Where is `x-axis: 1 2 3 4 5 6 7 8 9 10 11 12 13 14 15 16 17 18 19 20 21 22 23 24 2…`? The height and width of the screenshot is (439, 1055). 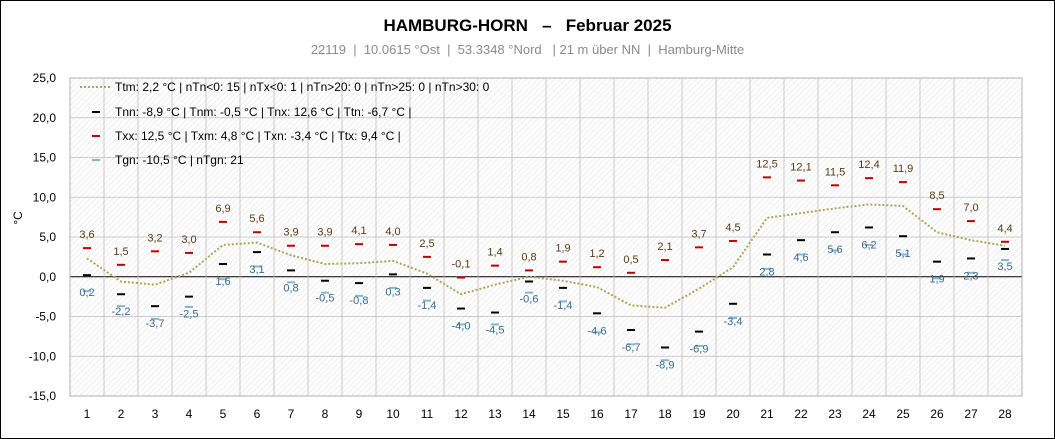
x-axis: 1 2 3 4 5 6 7 8 9 10 11 12 13 14 15 16 17 18 19 20 21 22 23 24 2… is located at coordinates (548, 414).